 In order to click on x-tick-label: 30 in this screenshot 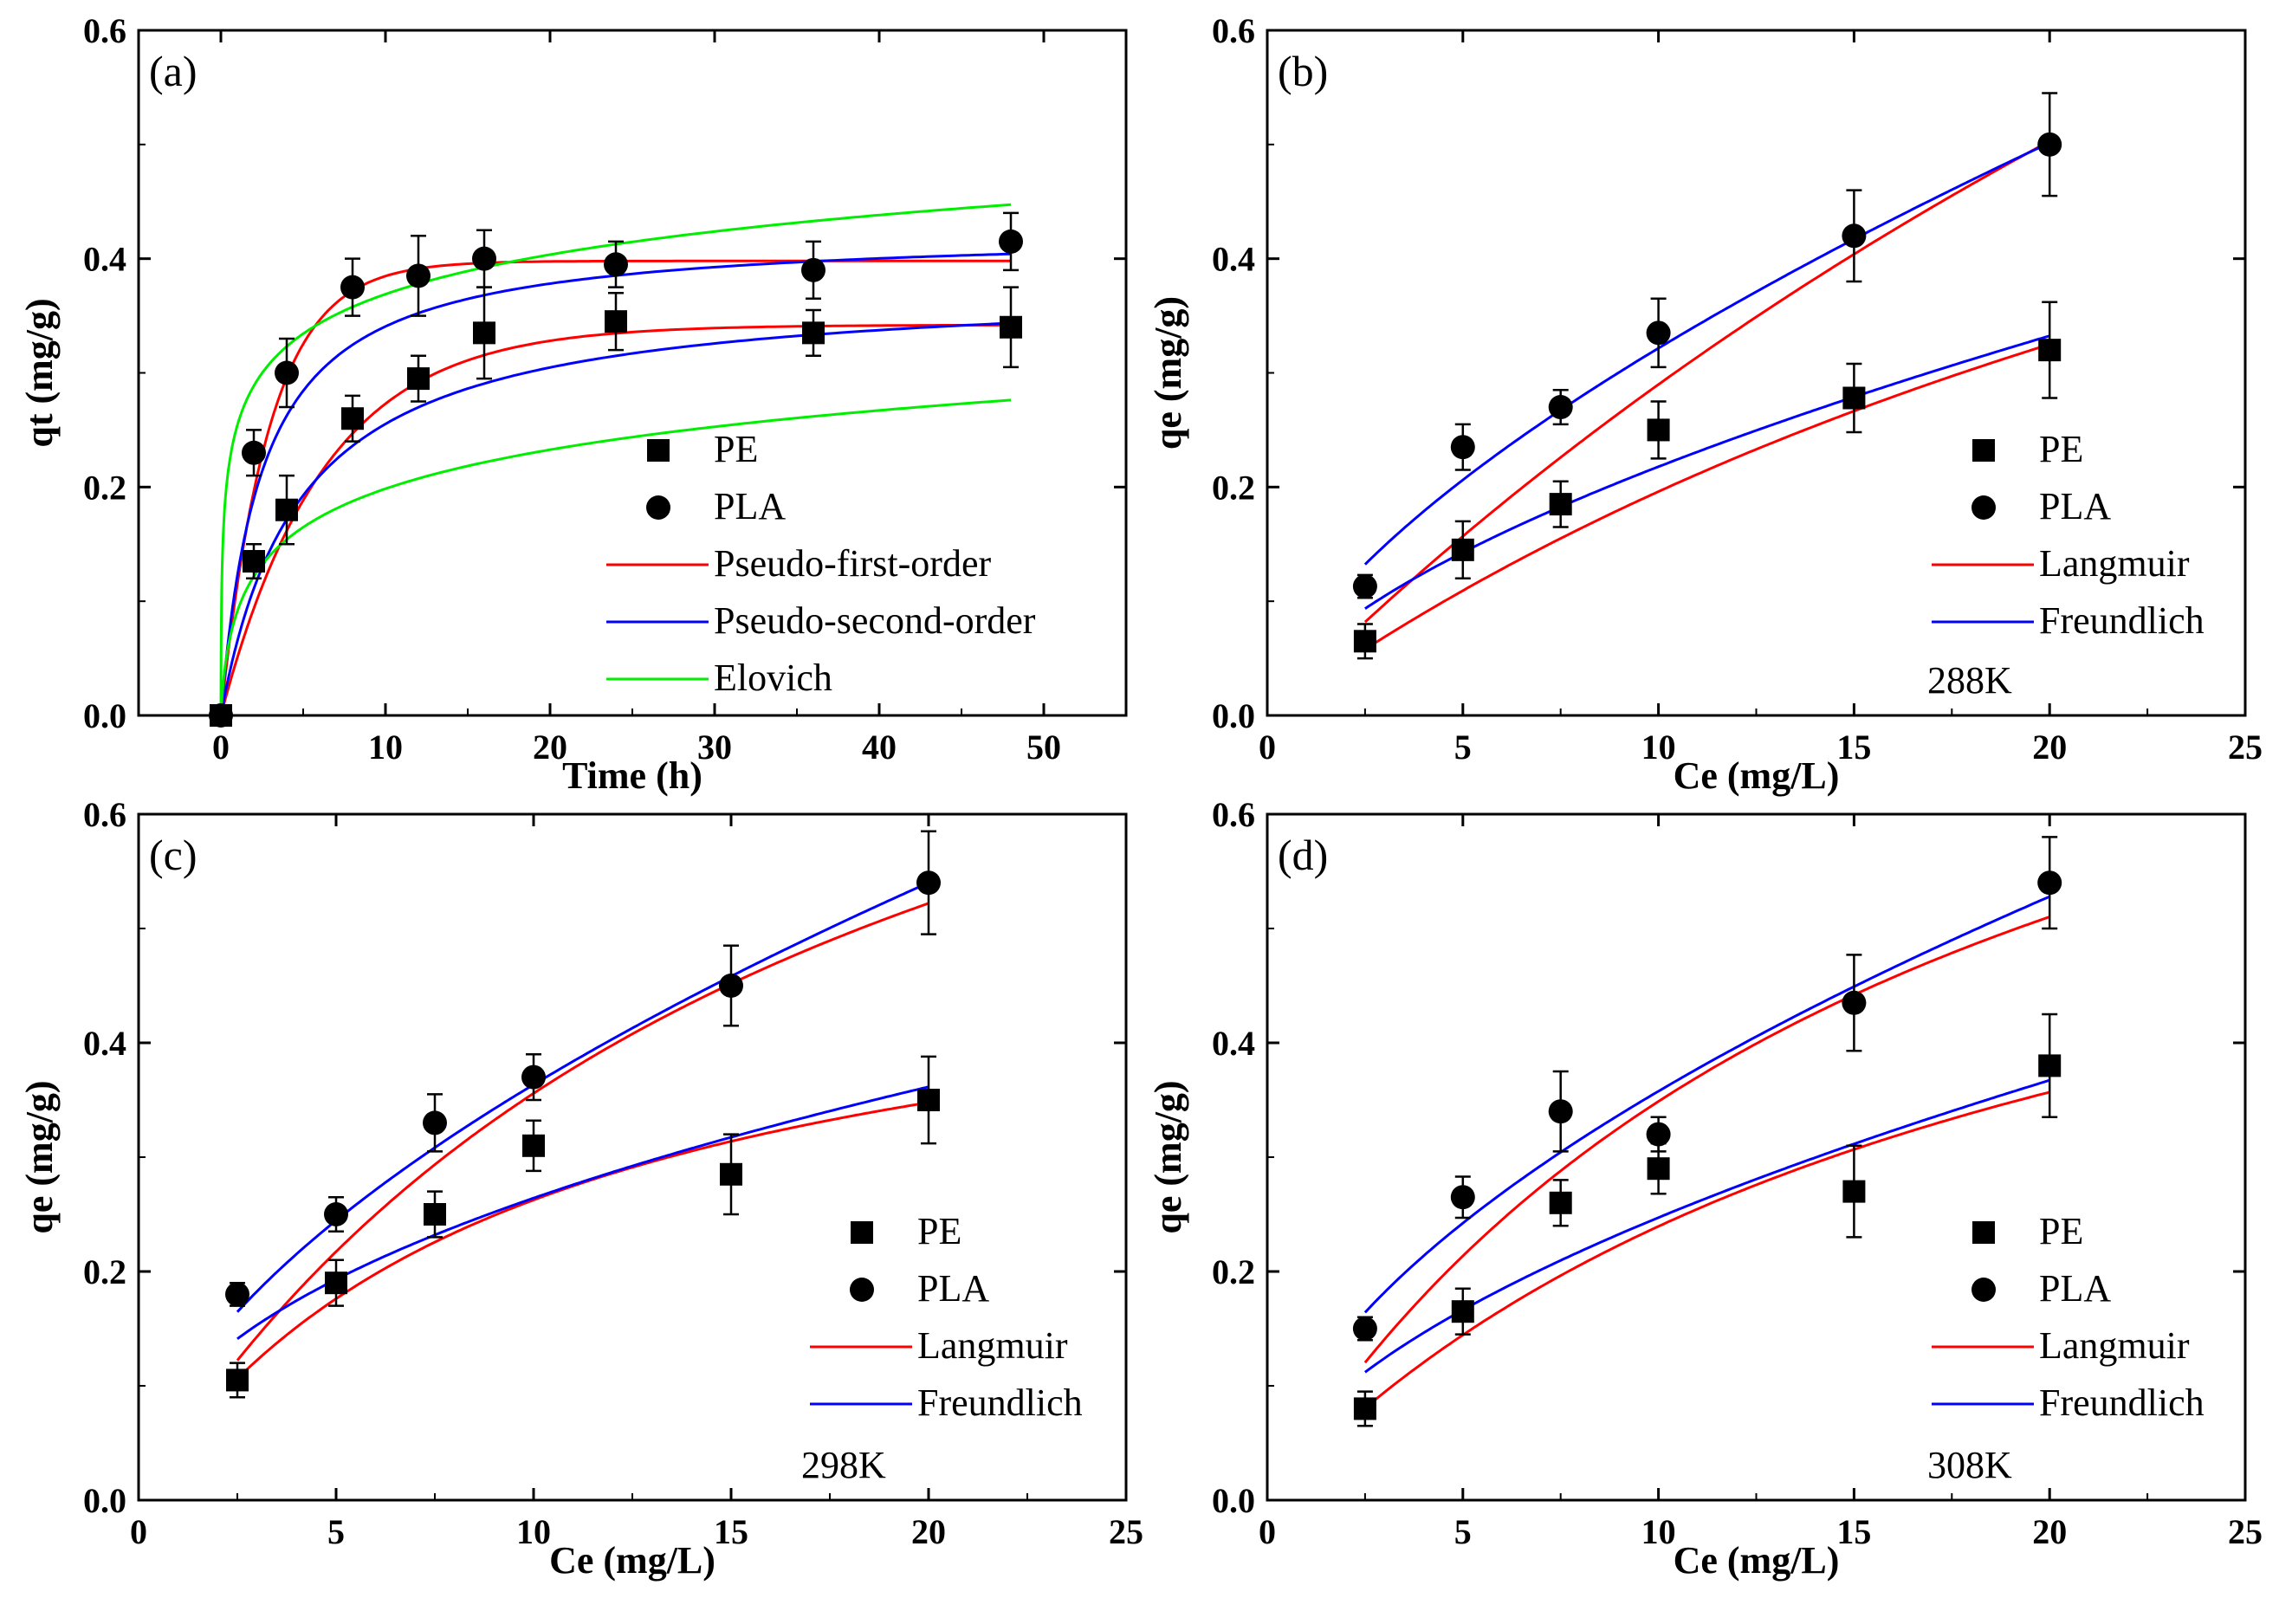, I will do `click(714, 747)`.